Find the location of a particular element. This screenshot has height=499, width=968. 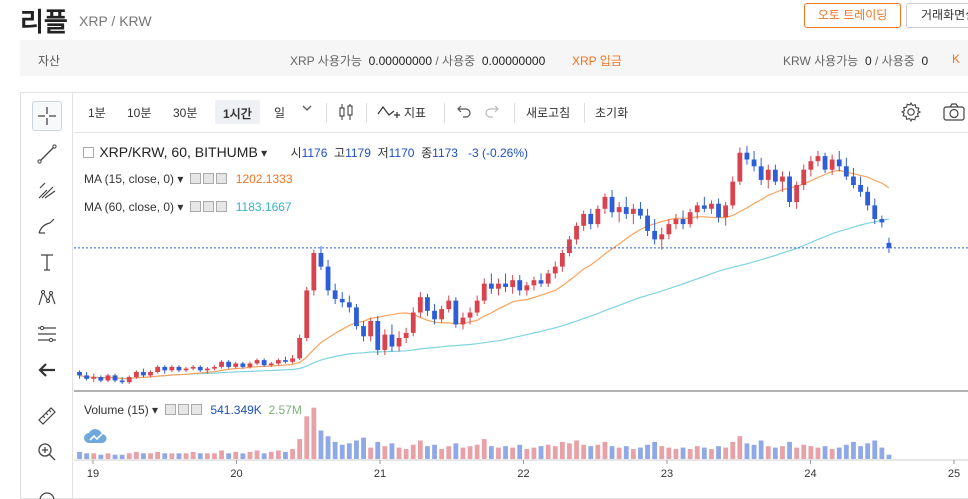

more-tools-icon is located at coordinates (47, 492).